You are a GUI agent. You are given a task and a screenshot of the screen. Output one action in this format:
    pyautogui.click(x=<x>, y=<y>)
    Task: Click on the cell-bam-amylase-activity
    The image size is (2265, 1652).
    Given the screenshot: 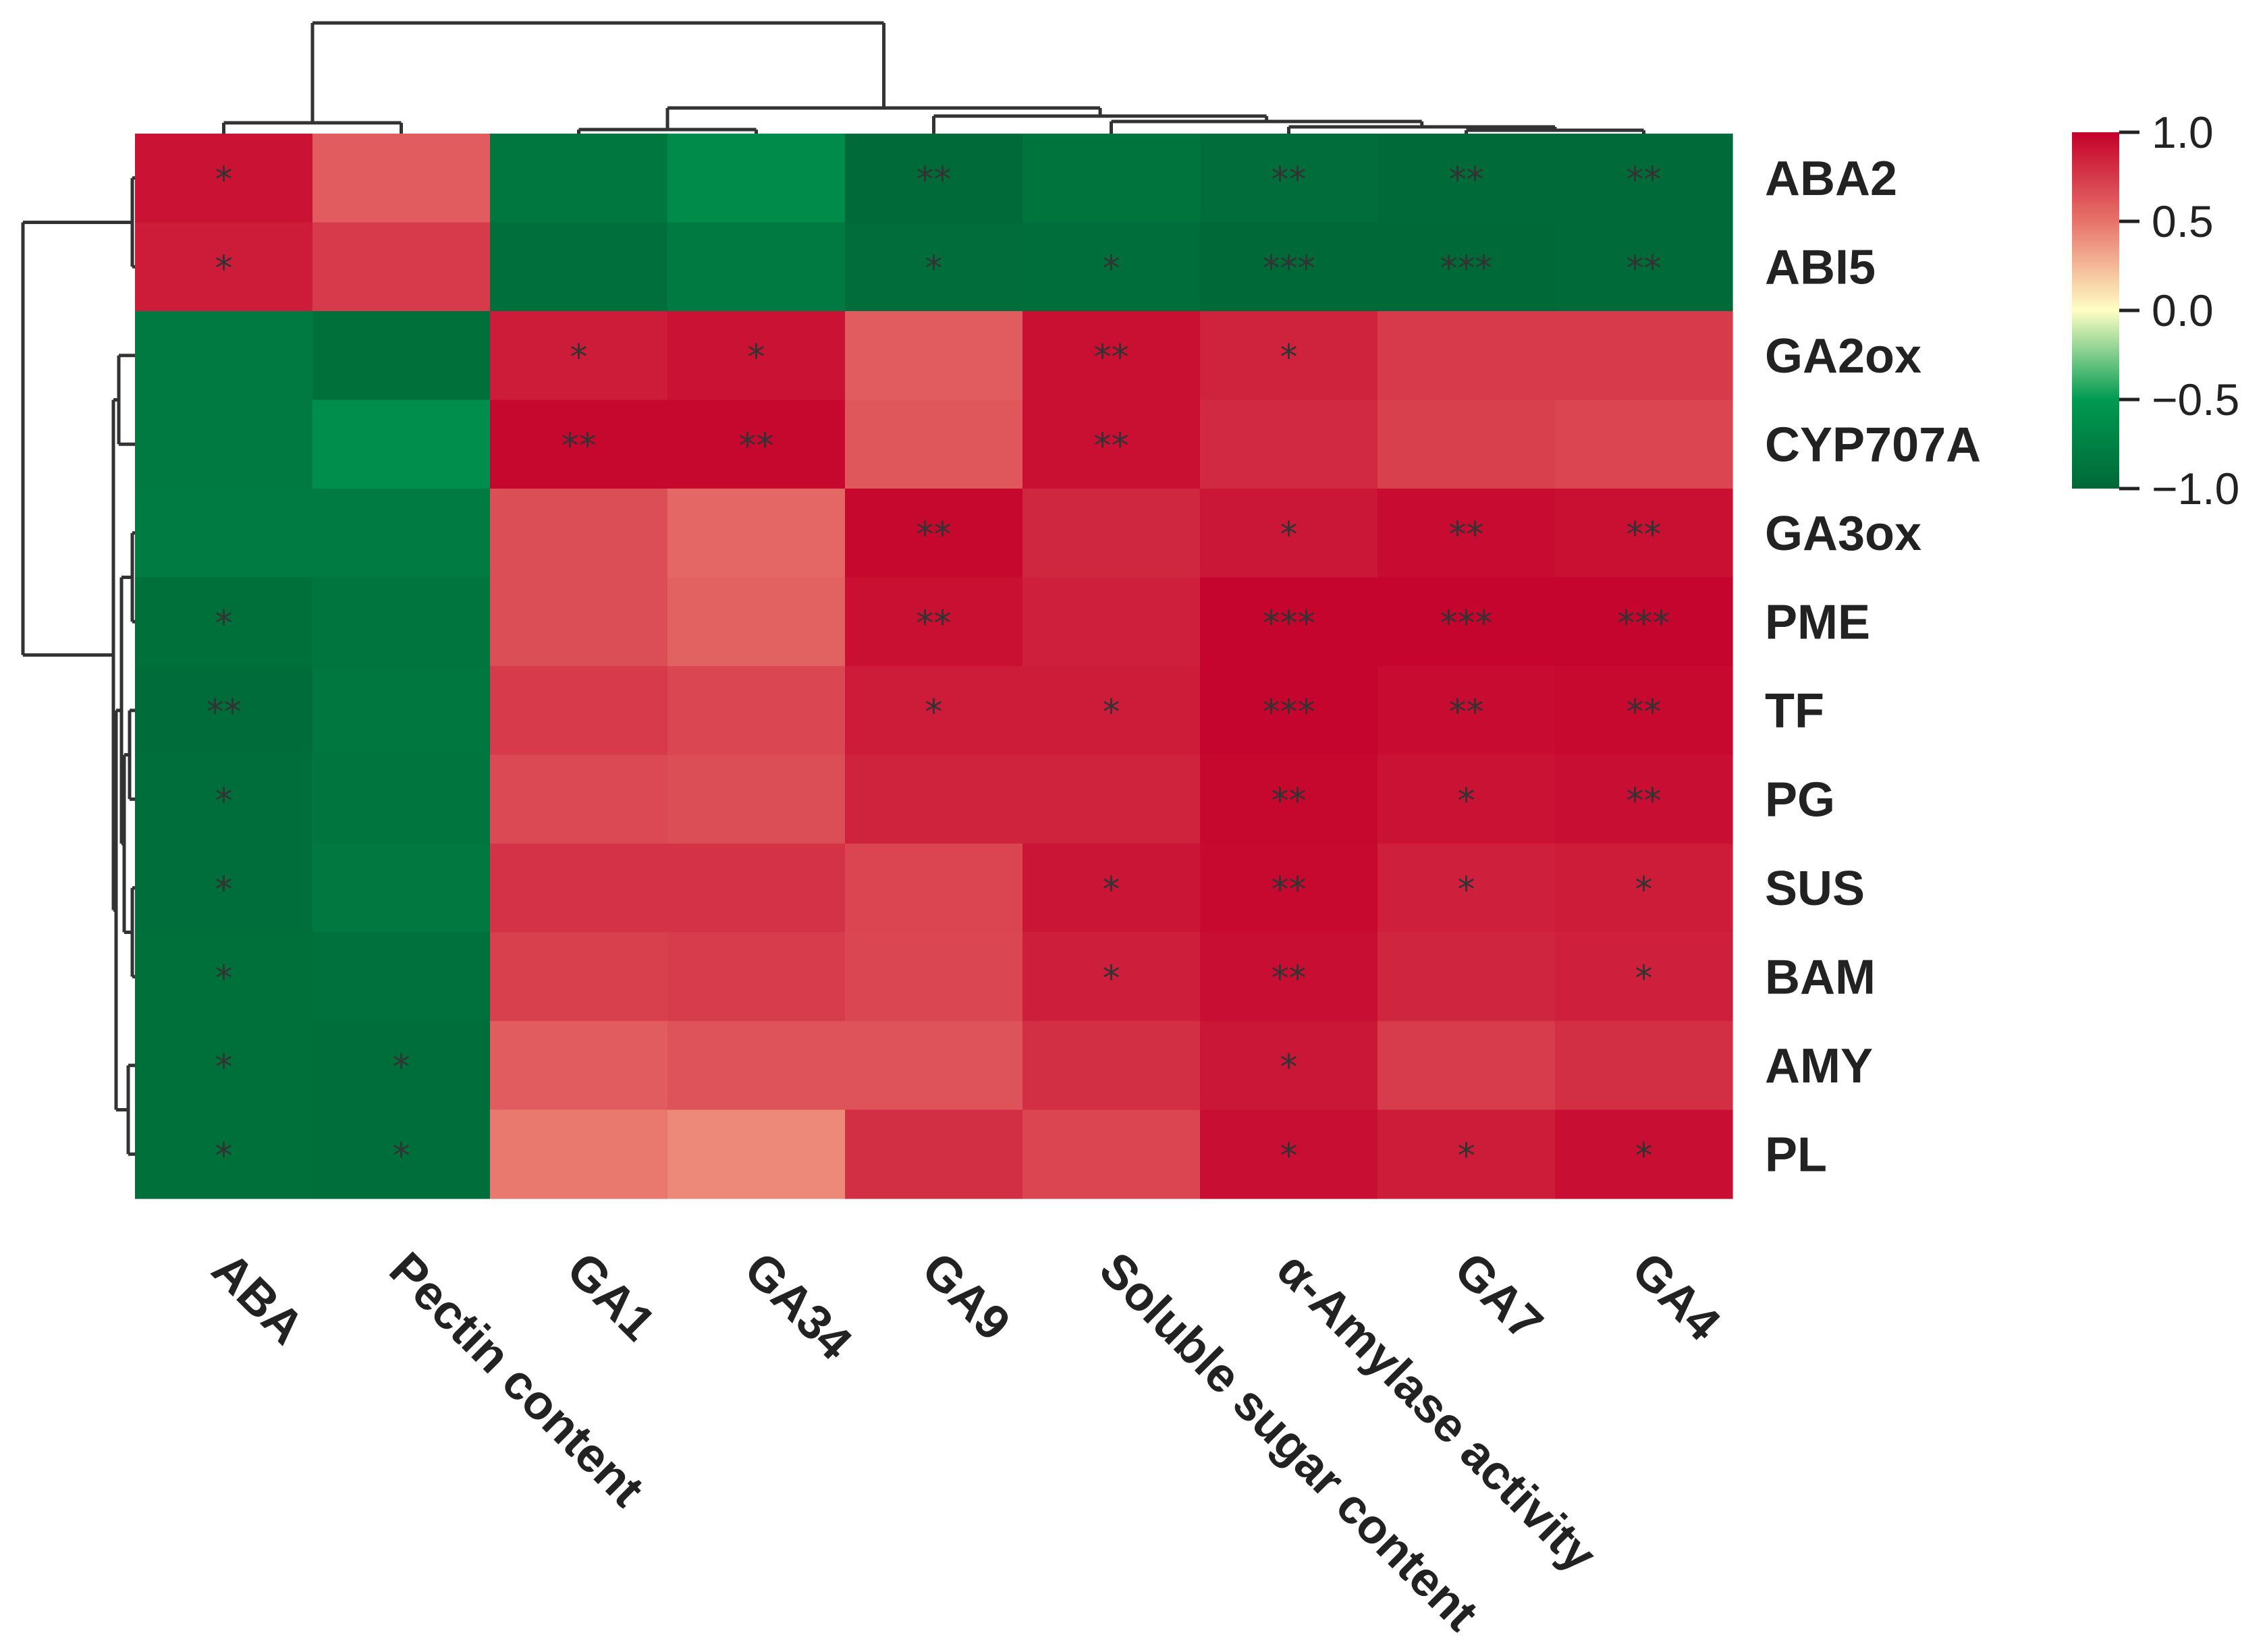 What is the action you would take?
    pyautogui.click(x=1289, y=977)
    